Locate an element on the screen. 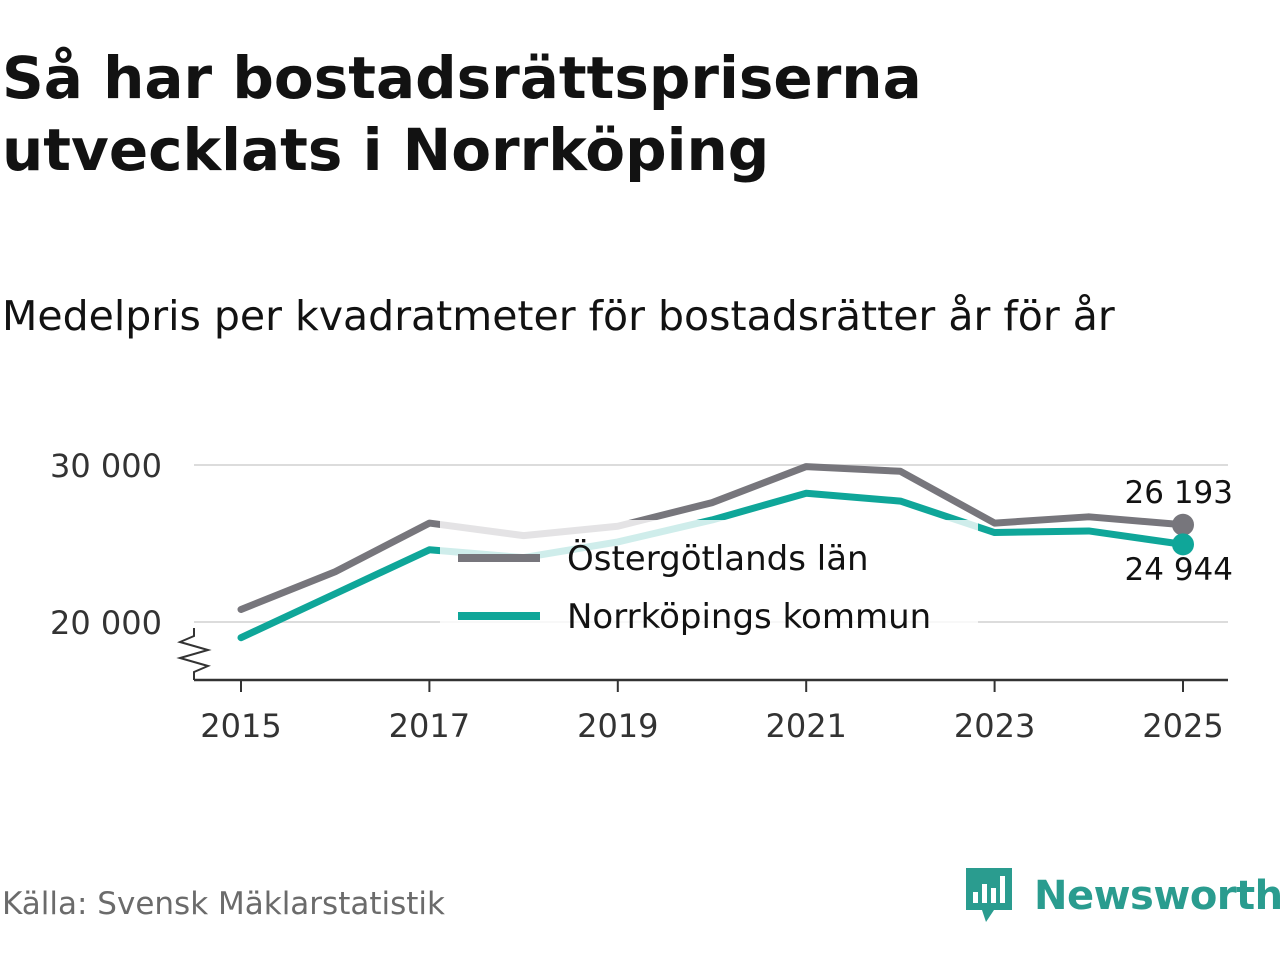 The image size is (1280, 960). y-axis-ticks: 20 000 30 000 is located at coordinates (106, 544).